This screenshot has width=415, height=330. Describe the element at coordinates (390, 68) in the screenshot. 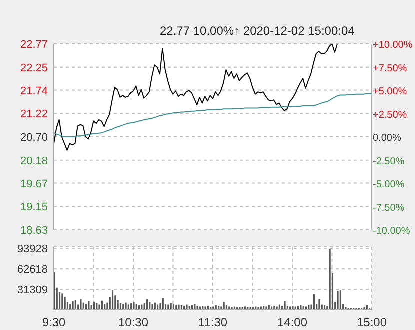

I see `y2-tick-label: +7.50%` at that location.